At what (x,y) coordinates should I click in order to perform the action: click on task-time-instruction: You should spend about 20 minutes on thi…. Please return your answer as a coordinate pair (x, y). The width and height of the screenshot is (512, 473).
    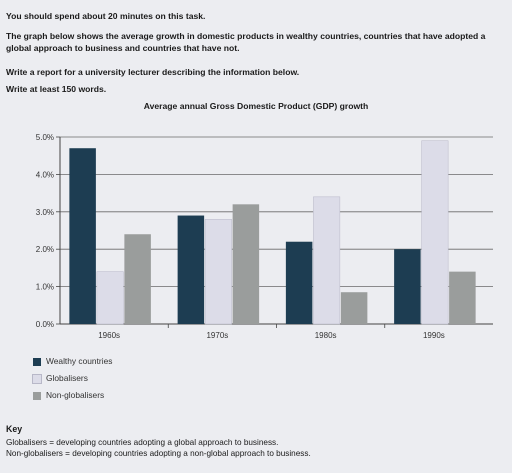
    Looking at the image, I should click on (106, 16).